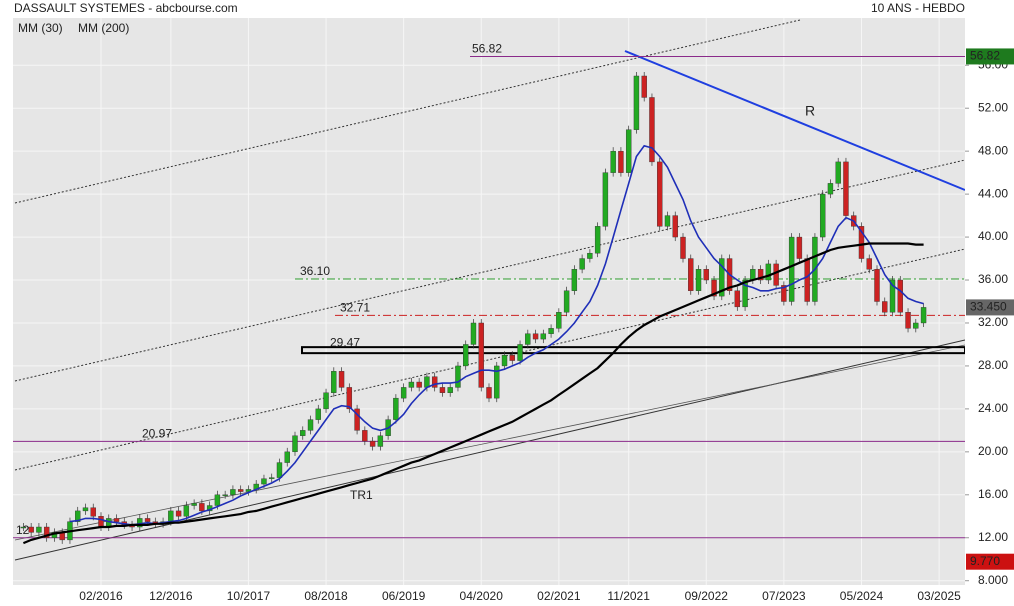 This screenshot has height=606, width=1014. Describe the element at coordinates (487, 49) in the screenshot. I see `level-label: 56.82` at that location.